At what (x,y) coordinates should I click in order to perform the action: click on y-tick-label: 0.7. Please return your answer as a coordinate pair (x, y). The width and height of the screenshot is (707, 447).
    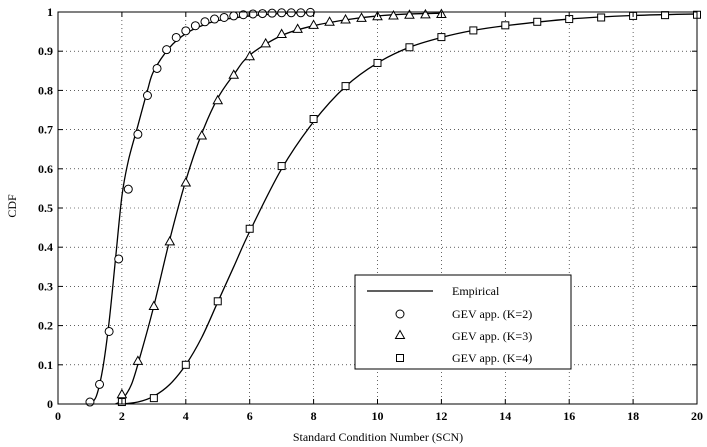
    Looking at the image, I should click on (45, 130).